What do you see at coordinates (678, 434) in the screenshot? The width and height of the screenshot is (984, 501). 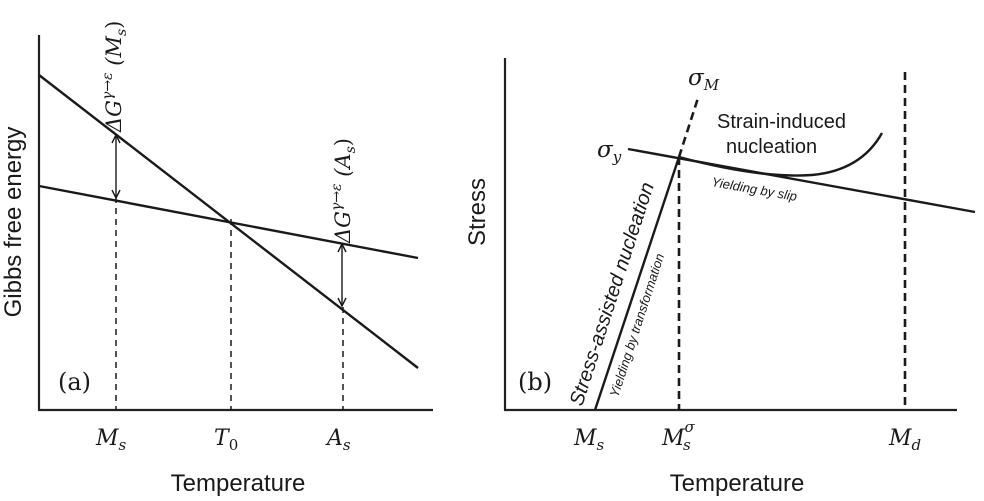 I see `panel-b-tick-ms-sigma: Mσ` at bounding box center [678, 434].